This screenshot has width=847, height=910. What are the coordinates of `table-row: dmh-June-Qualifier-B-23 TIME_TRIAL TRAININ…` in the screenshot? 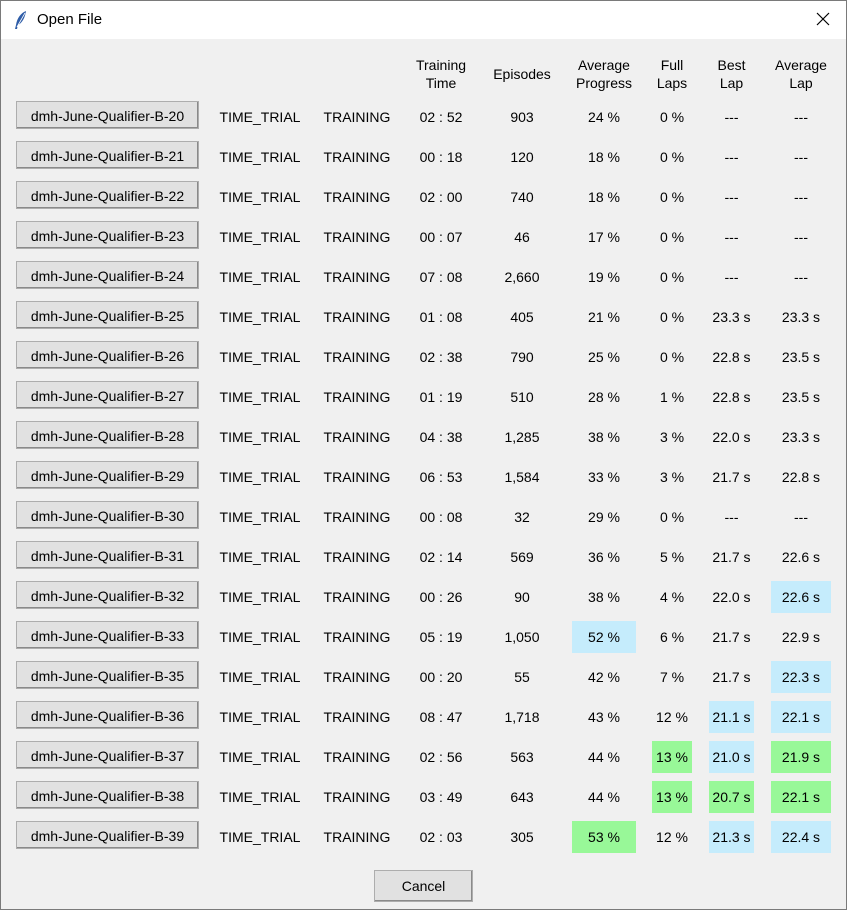 It's located at (423, 237).